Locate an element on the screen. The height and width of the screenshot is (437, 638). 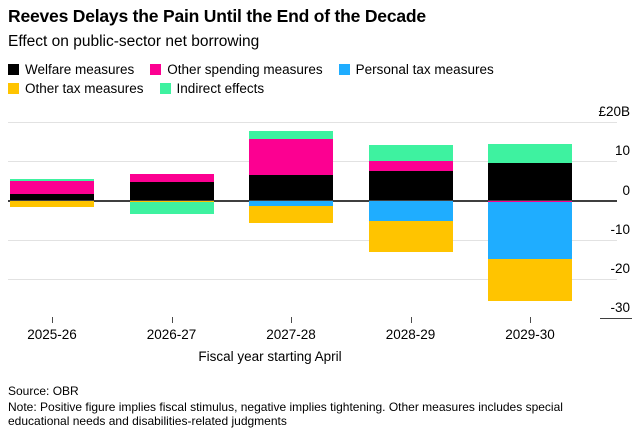
y-axis-tick-label: £20B is located at coordinates (614, 111).